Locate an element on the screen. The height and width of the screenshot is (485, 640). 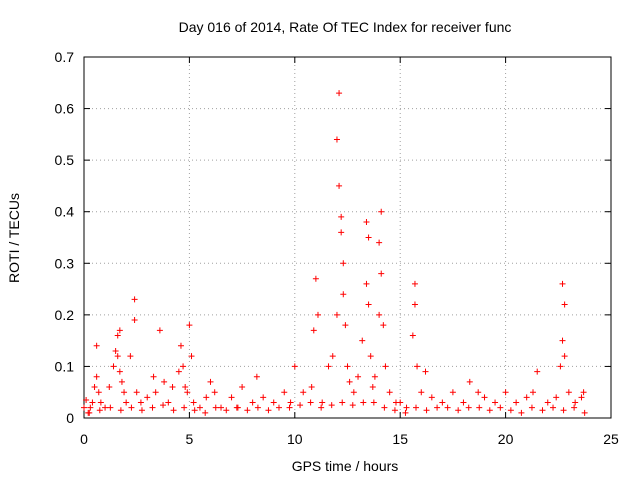
y-tick-label: 0.7 is located at coordinates (65, 57).